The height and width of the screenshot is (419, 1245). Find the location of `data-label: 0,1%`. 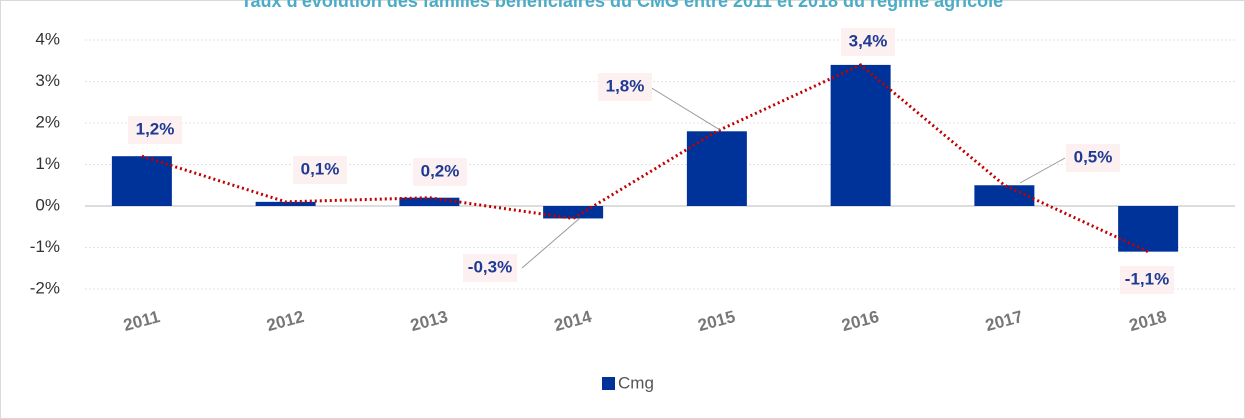

data-label: 0,1% is located at coordinates (320, 168).